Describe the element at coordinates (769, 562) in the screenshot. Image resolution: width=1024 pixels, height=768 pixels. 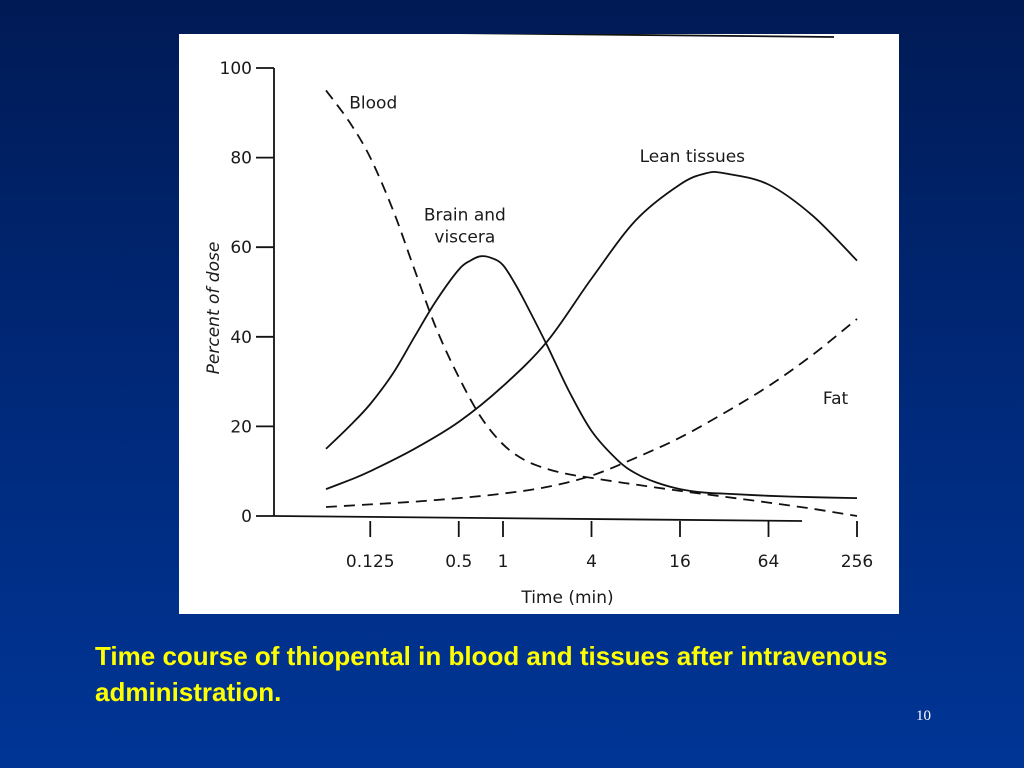
I see `x-tick-label: 64` at that location.